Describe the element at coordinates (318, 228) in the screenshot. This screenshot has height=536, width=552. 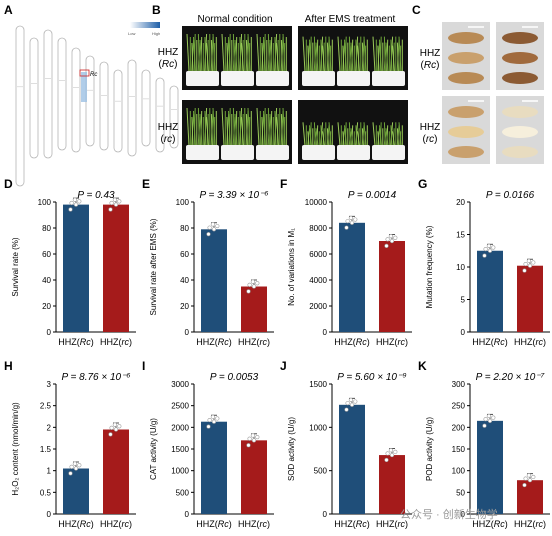
I see `y-tick-label: 8000` at that location.